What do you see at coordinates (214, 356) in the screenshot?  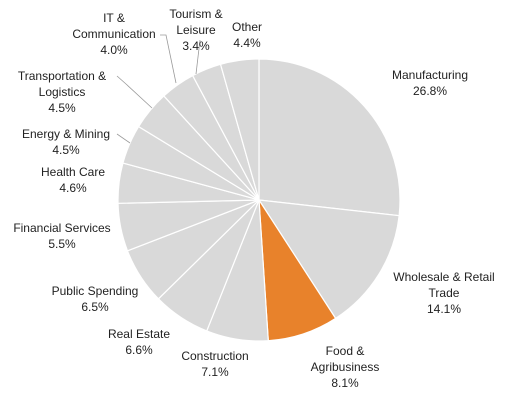 I see `slice-name-label: Construction` at bounding box center [214, 356].